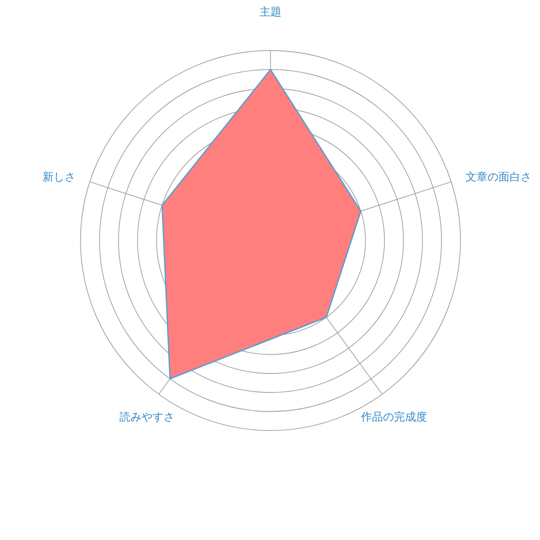  What do you see at coordinates (271, 12) in the screenshot?
I see `spoke-label: 主題` at bounding box center [271, 12].